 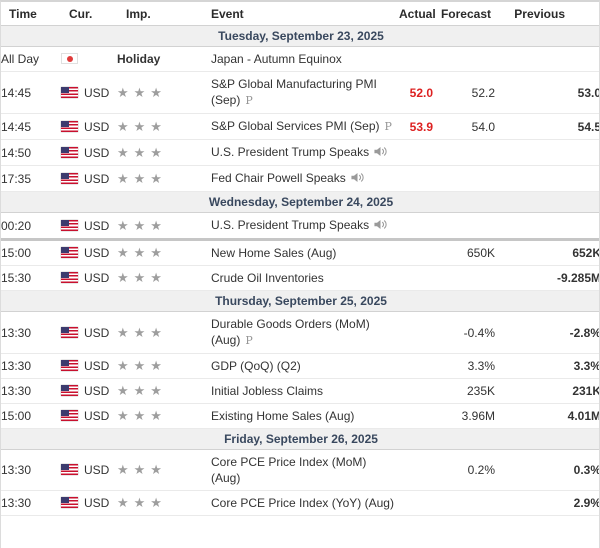 What do you see at coordinates (295, 126) in the screenshot?
I see `event-title: S&P Global Services PMI (Sep)` at bounding box center [295, 126].